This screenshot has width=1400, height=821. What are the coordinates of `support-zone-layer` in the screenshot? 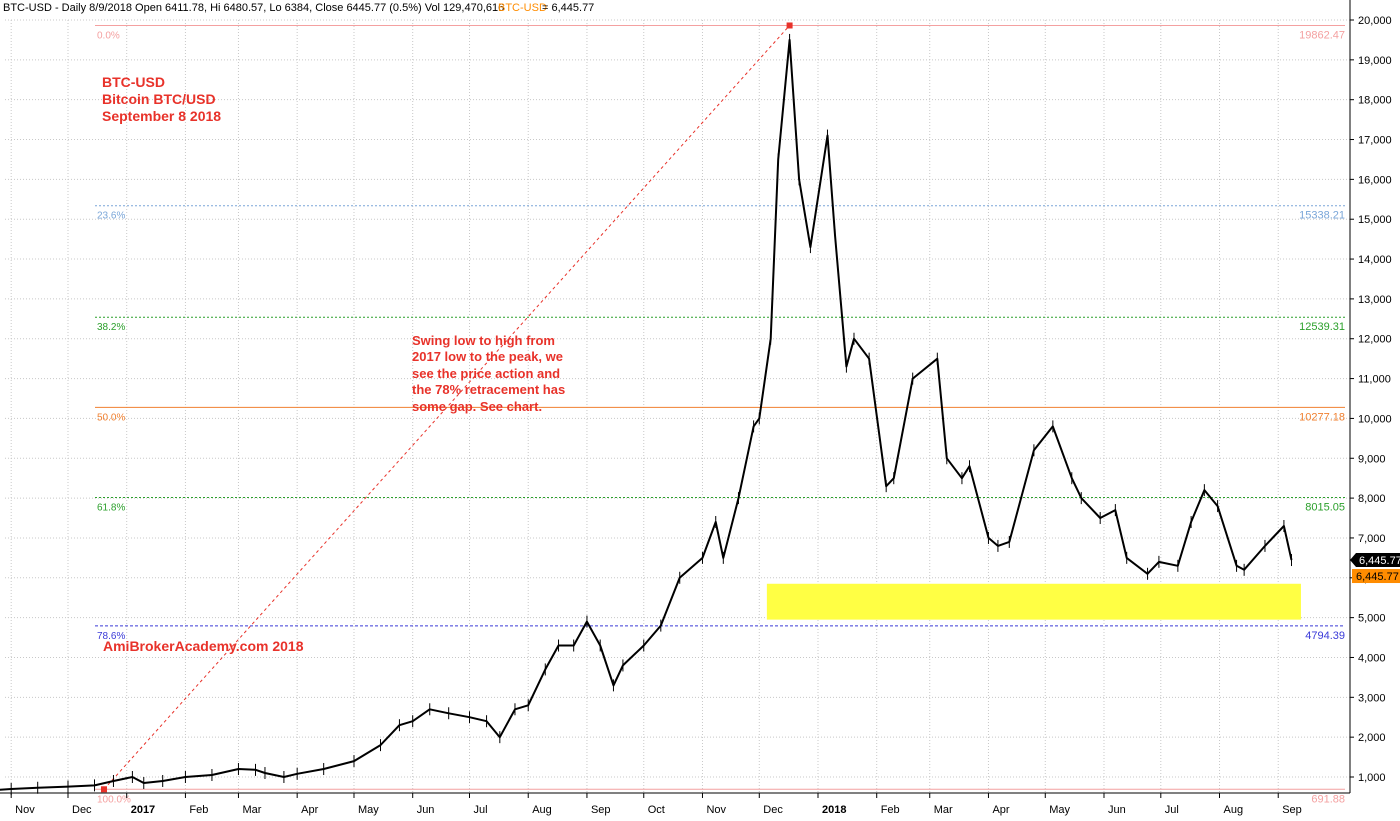 It's located at (1033, 601).